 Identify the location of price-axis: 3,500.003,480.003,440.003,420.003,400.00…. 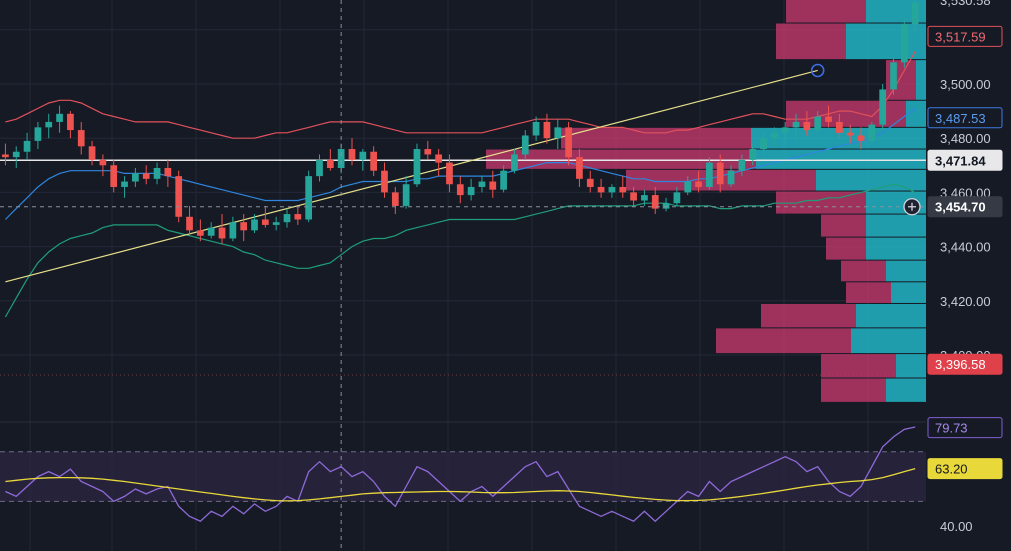
(968, 275).